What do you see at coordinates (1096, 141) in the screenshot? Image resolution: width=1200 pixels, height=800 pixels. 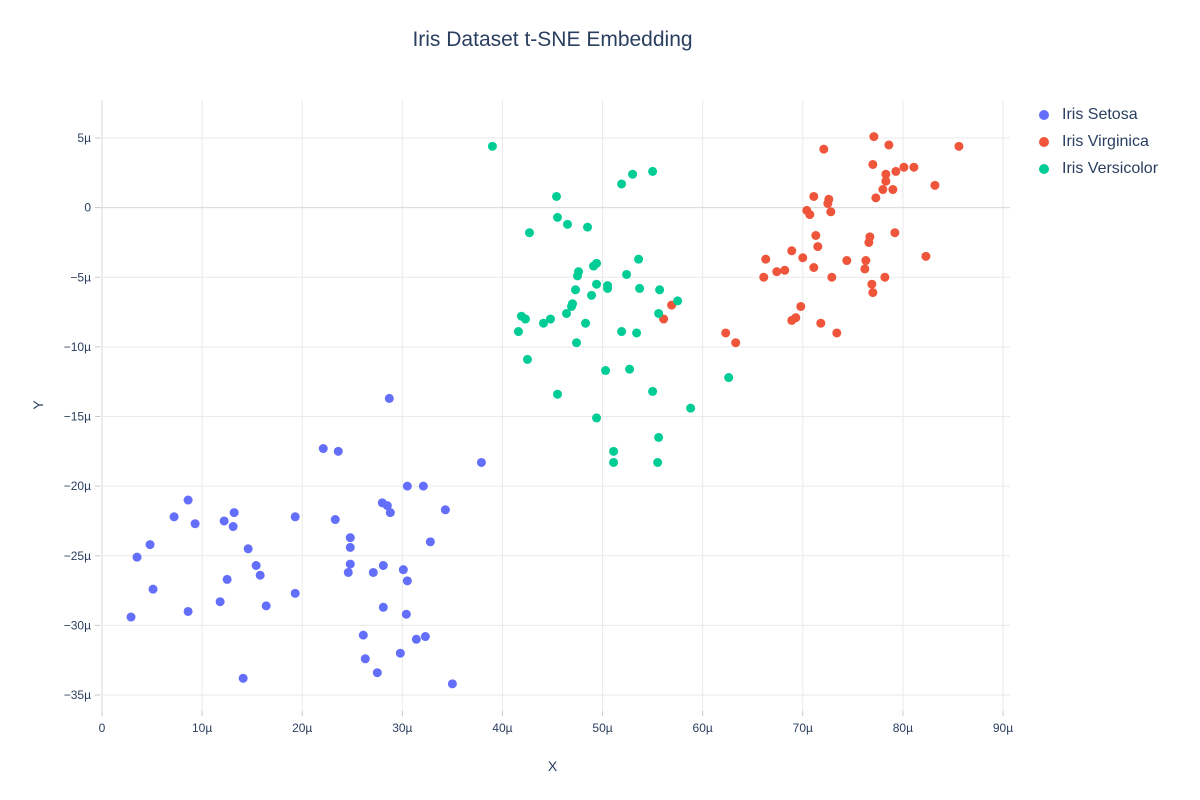 I see `legend-item-iris-virginica: Iris Virginica` at bounding box center [1096, 141].